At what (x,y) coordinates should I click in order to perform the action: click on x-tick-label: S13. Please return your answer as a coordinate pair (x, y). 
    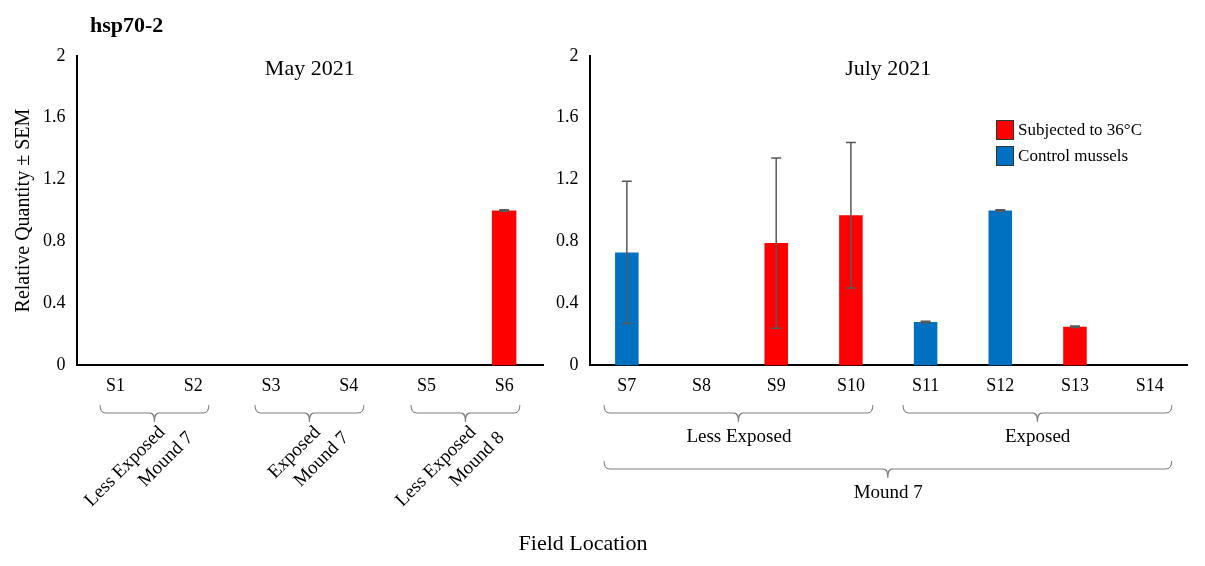
    Looking at the image, I should click on (1074, 384).